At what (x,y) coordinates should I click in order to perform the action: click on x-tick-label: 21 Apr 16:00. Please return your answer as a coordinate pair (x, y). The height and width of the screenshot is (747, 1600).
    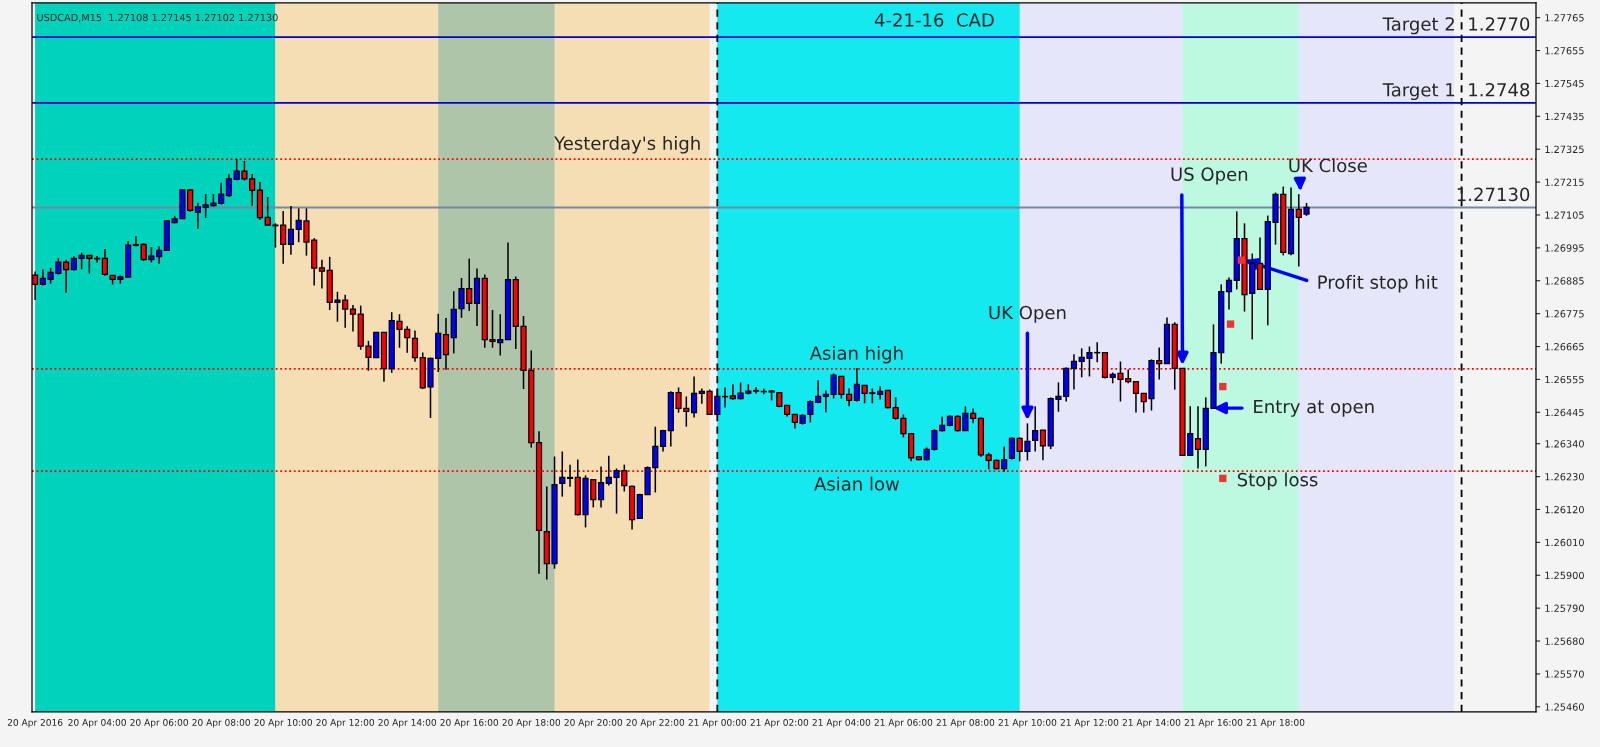
    Looking at the image, I should click on (1213, 723).